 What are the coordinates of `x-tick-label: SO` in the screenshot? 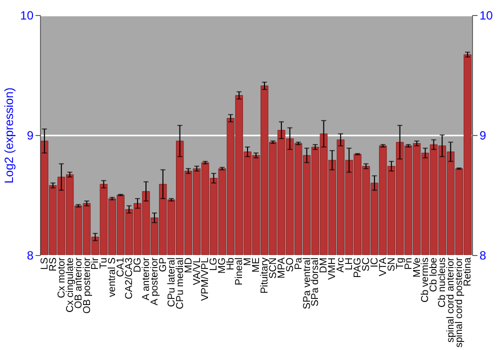 It's located at (290, 264).